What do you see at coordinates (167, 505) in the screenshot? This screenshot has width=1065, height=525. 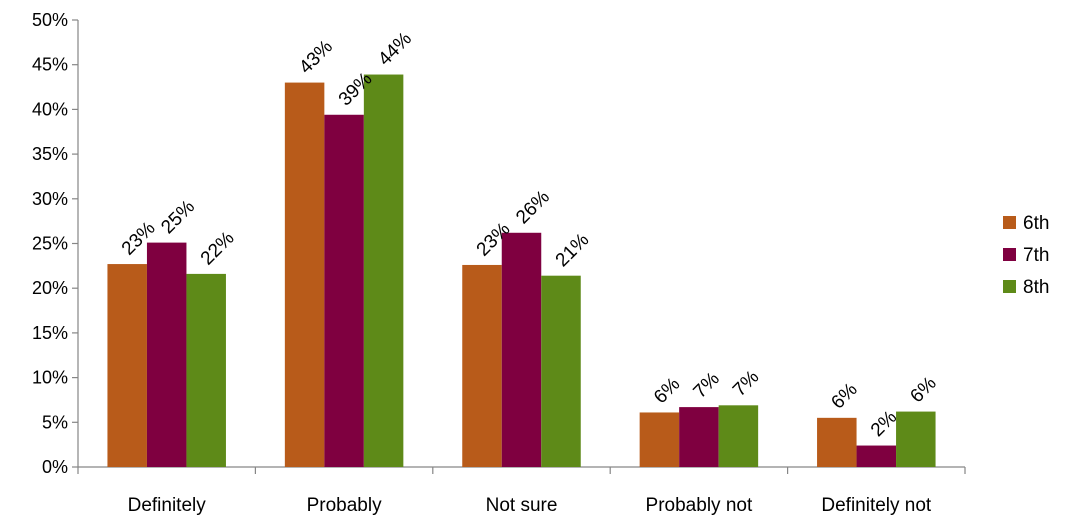 I see `x-category-label: Definitely` at bounding box center [167, 505].